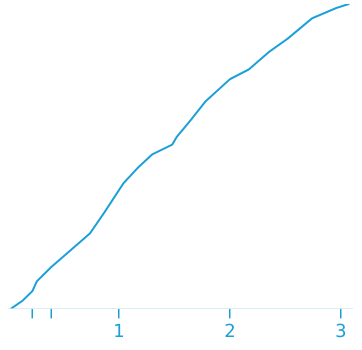 The width and height of the screenshot is (362, 350). I want to click on x-tick-label: 1, so click(119, 331).